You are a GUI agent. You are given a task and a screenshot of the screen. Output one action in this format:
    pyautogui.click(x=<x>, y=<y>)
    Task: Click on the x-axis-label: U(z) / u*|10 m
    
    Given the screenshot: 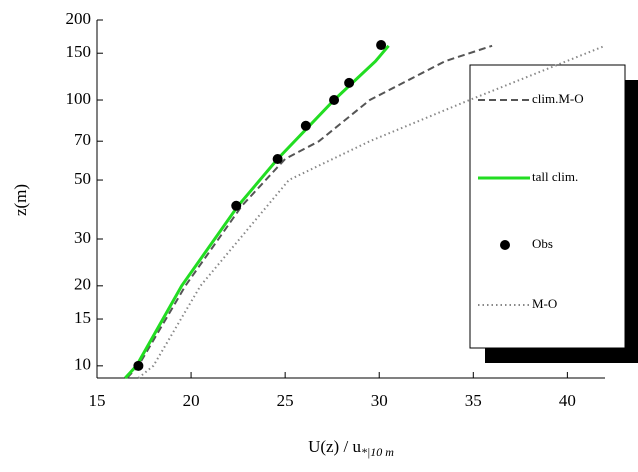 What is the action you would take?
    pyautogui.click(x=351, y=448)
    